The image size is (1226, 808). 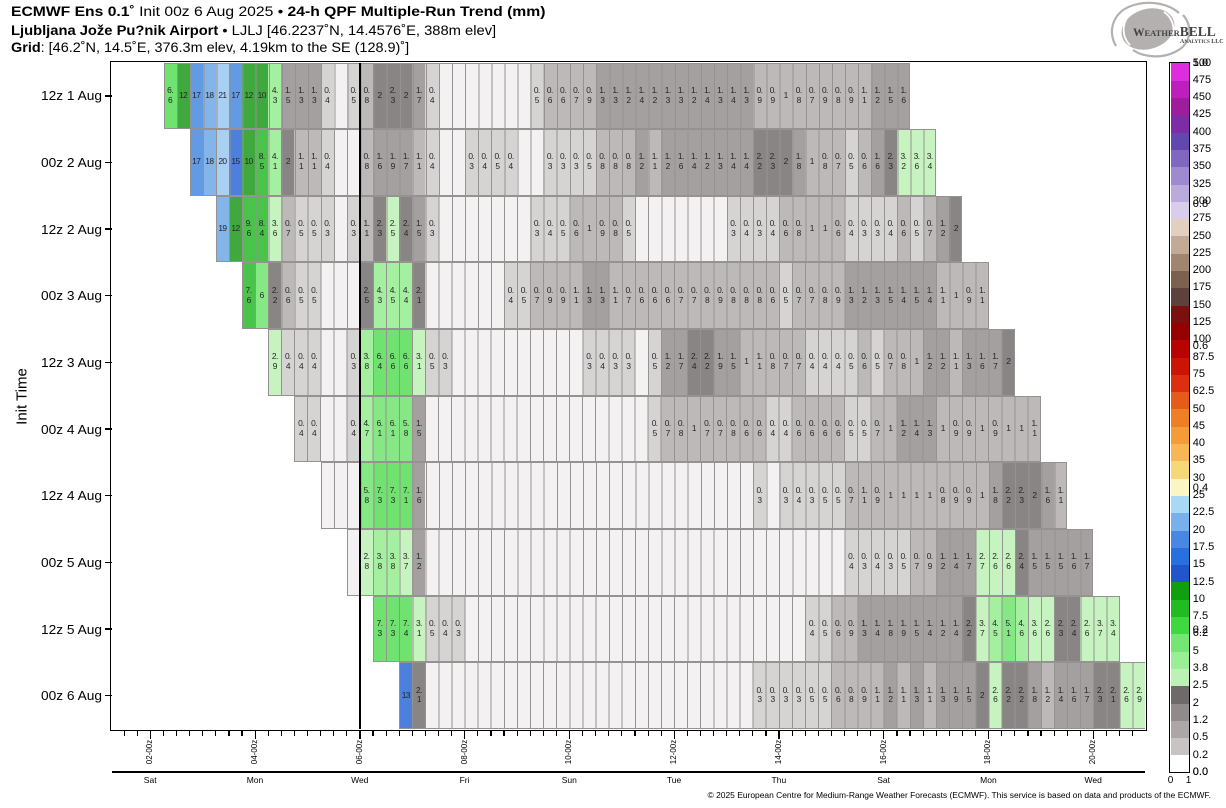 I want to click on svg-text: ANALYTICS LLC, so click(x=1202, y=42).